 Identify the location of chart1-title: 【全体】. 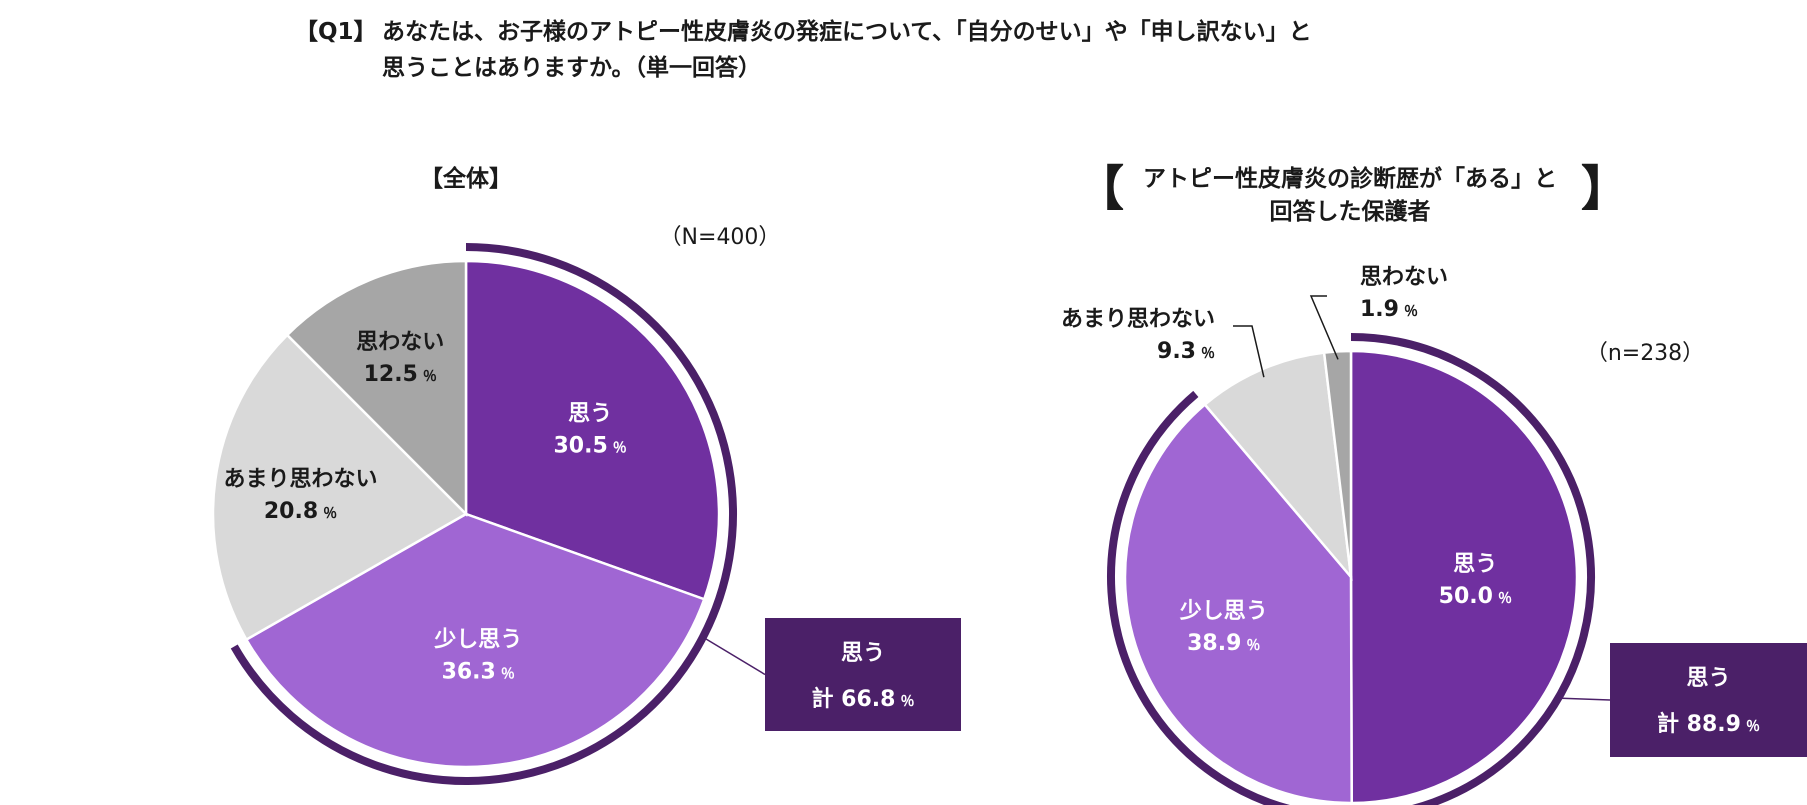
(466, 178).